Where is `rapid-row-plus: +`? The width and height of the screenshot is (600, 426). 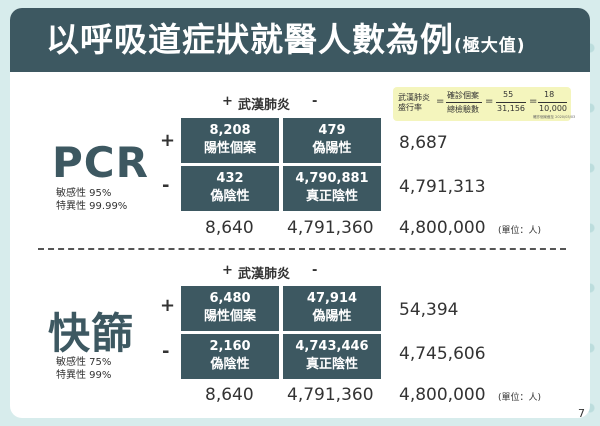
rapid-row-plus: + is located at coordinates (168, 305).